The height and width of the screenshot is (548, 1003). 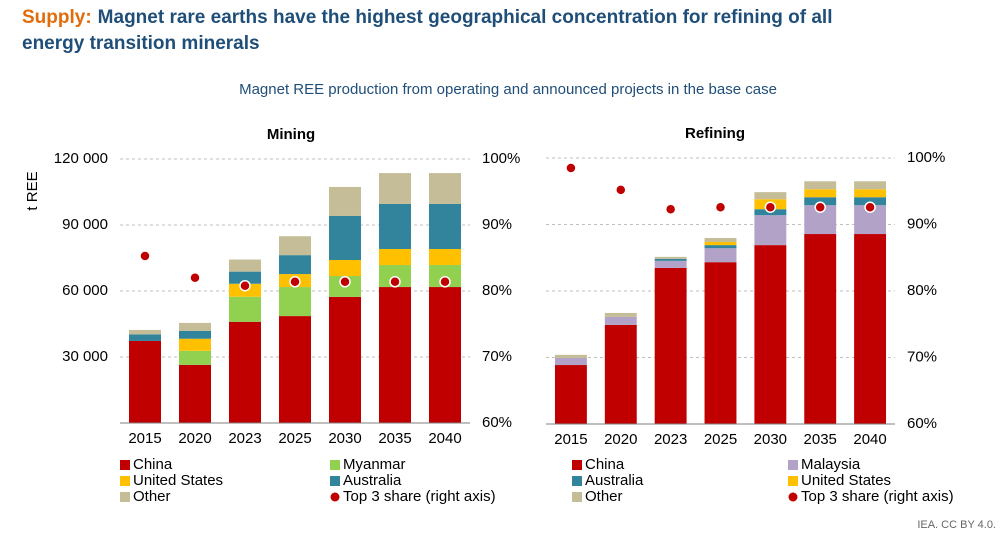 What do you see at coordinates (497, 224) in the screenshot?
I see `y2-tick-label: 90%` at bounding box center [497, 224].